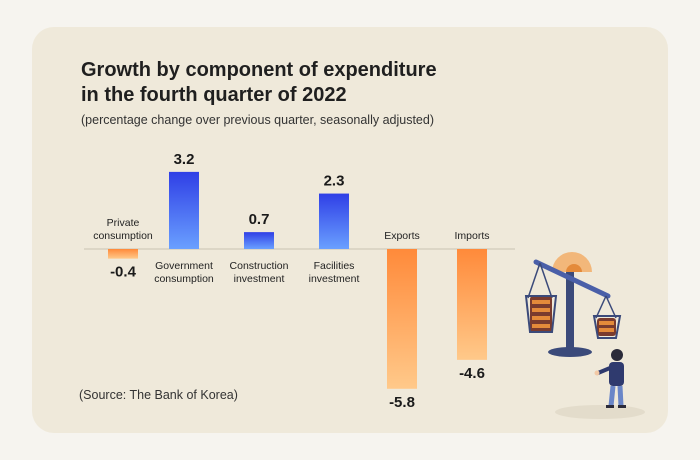 The width and height of the screenshot is (700, 460). I want to click on category-label-facilities-investment: Facilities investment, so click(334, 272).